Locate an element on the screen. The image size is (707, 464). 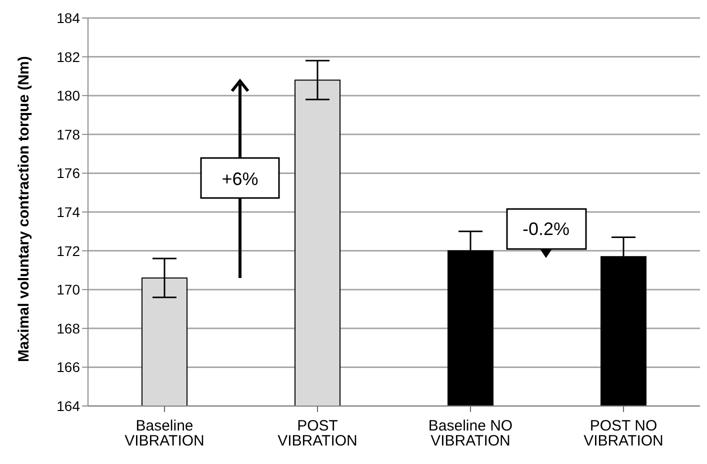
x-tick-label: POST NO VIBRATION is located at coordinates (624, 434).